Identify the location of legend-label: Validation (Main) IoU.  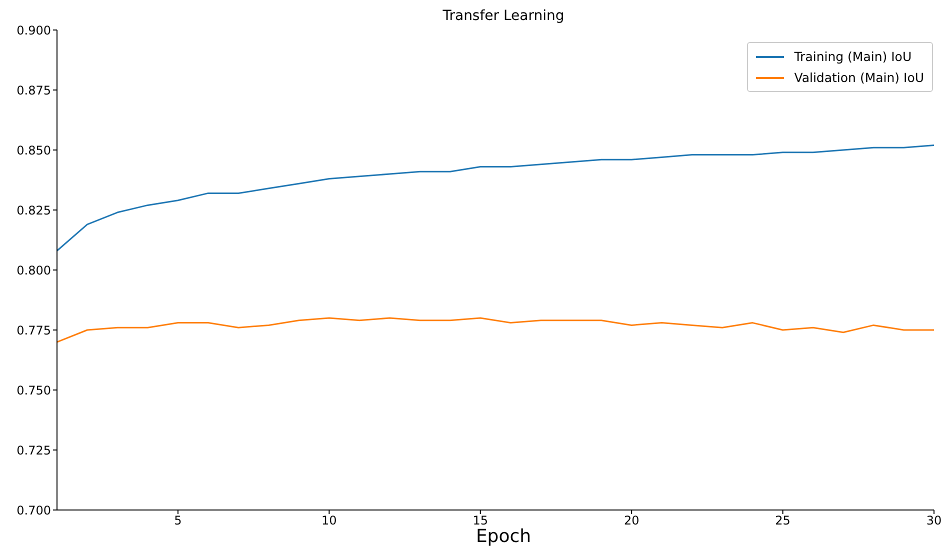
(859, 78).